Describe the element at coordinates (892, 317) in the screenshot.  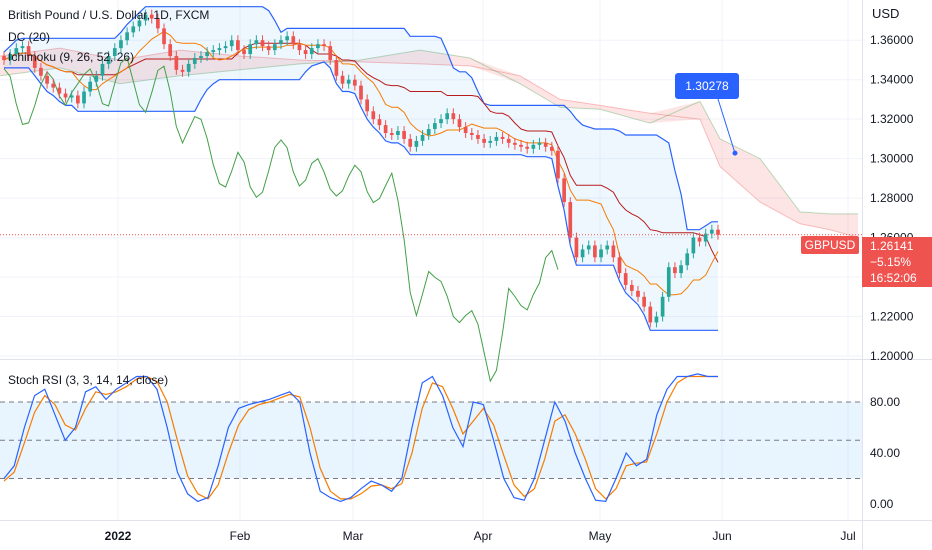
I see `price-tick-label: 1.22000` at that location.